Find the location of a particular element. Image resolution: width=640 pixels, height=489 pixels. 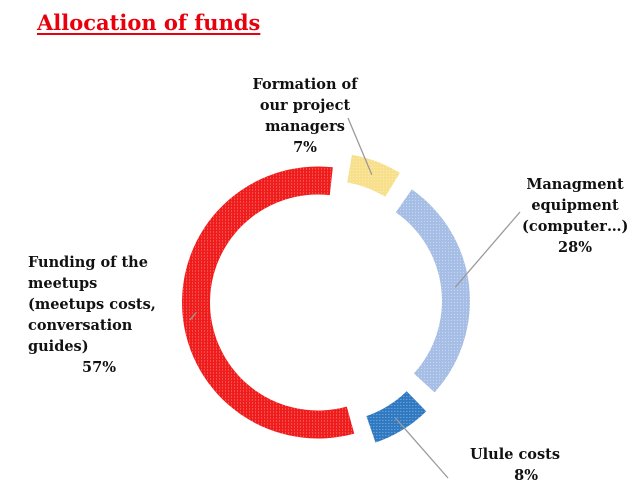

slice-label-line: meetups is located at coordinates (63, 283).